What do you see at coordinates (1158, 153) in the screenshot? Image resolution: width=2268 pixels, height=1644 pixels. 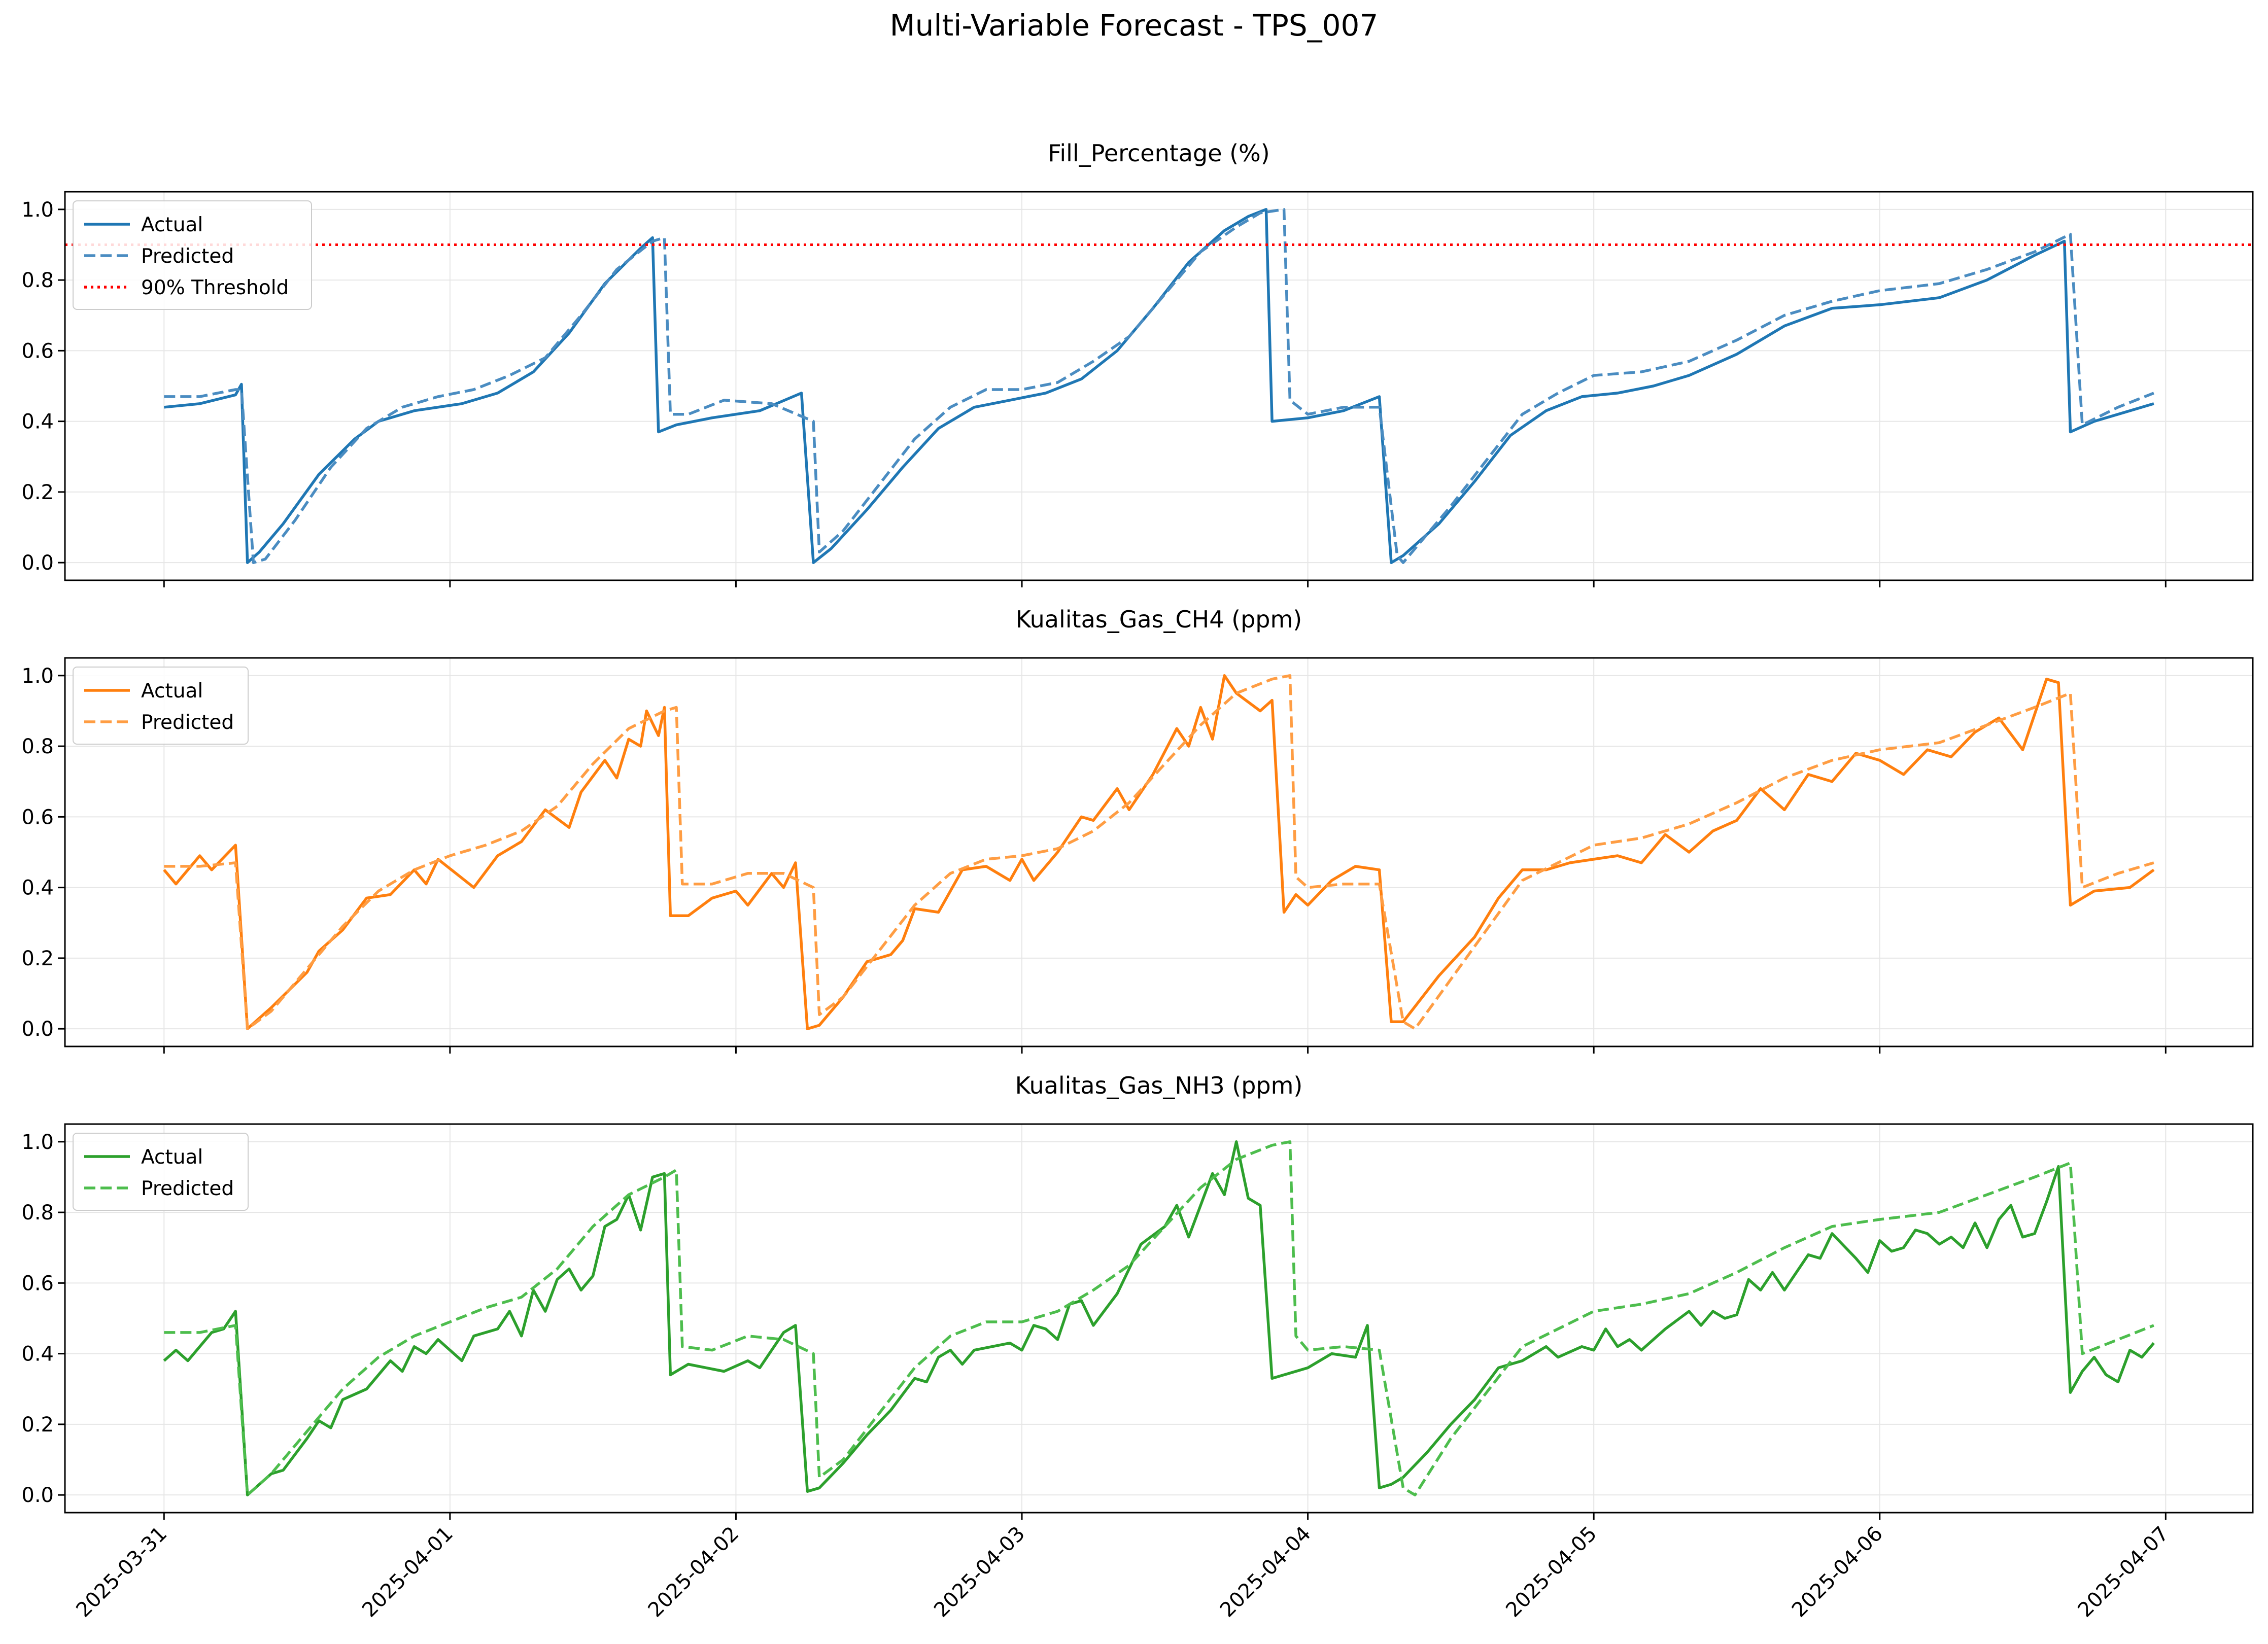 I see `panel-title: Fill_Percentage (%)` at bounding box center [1158, 153].